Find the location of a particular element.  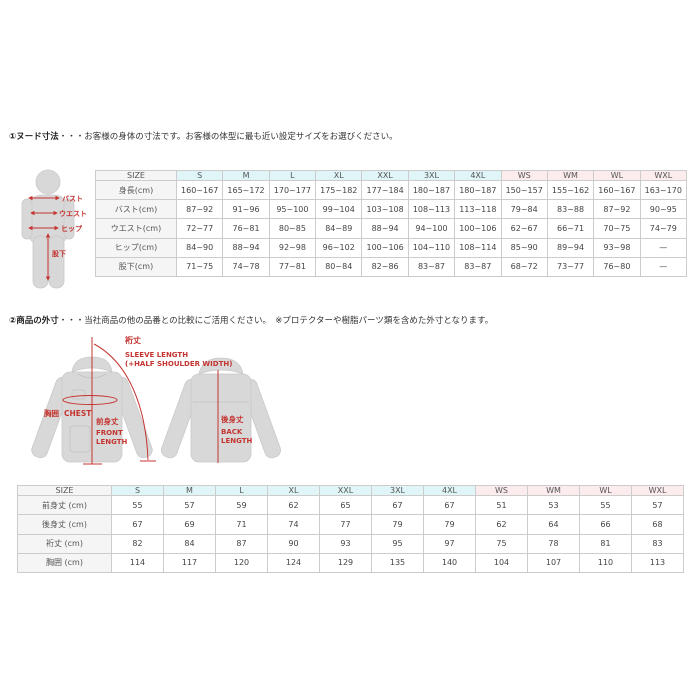

size-col-4xl: 4XL is located at coordinates (449, 490).